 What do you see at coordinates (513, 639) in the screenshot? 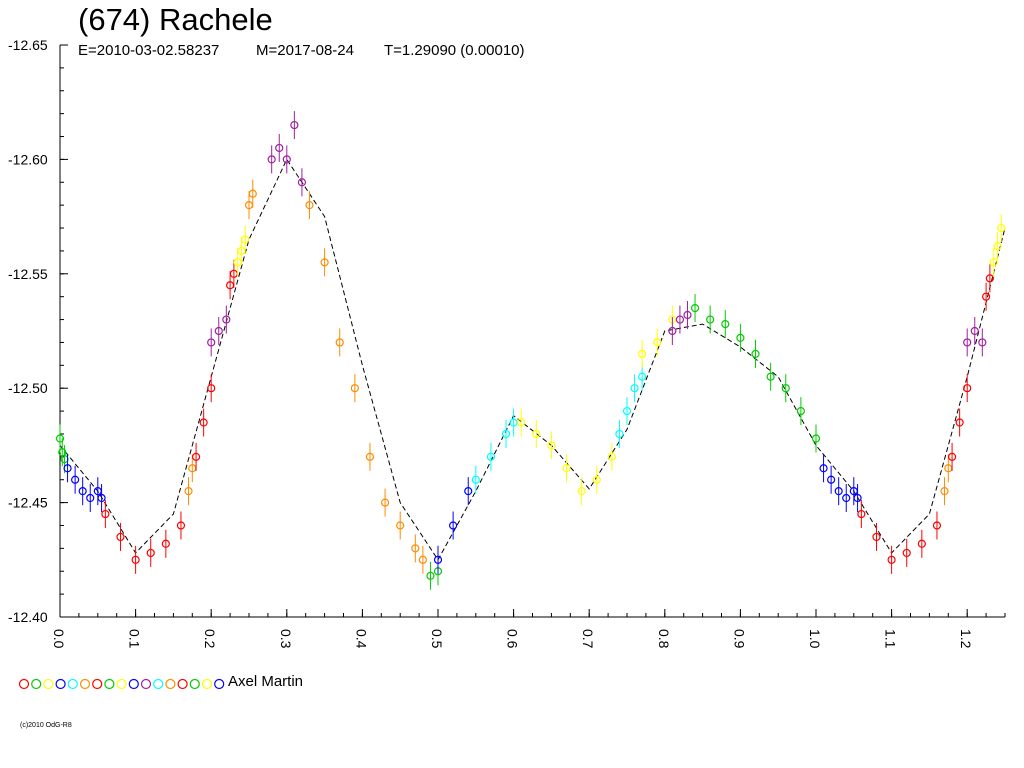
I see `x-tick-label: 0.6` at bounding box center [513, 639].